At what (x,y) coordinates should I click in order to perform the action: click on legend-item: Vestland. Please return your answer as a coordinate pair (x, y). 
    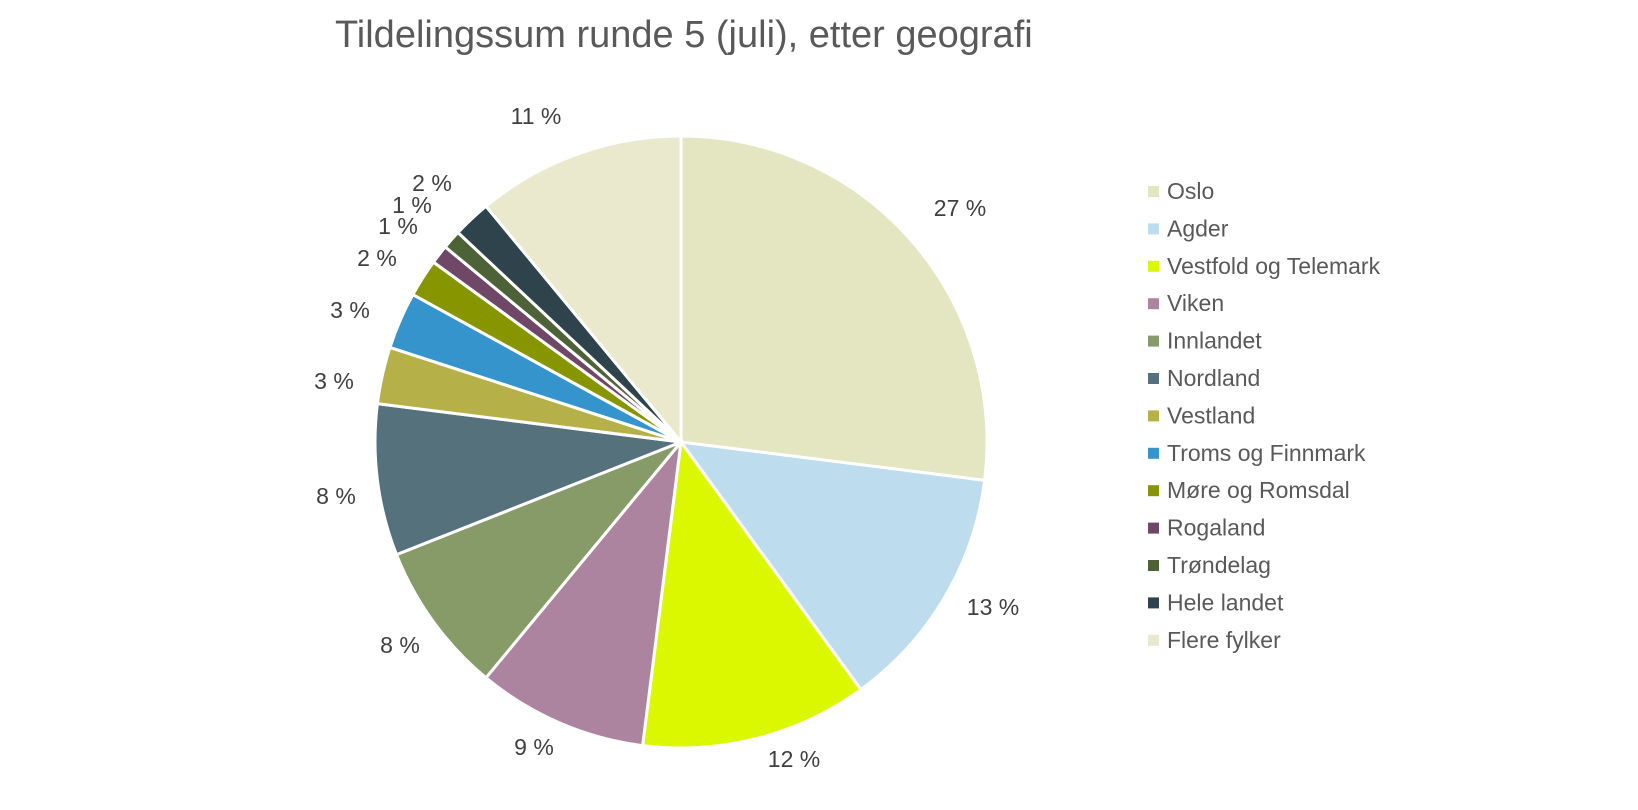
    Looking at the image, I should click on (1201, 415).